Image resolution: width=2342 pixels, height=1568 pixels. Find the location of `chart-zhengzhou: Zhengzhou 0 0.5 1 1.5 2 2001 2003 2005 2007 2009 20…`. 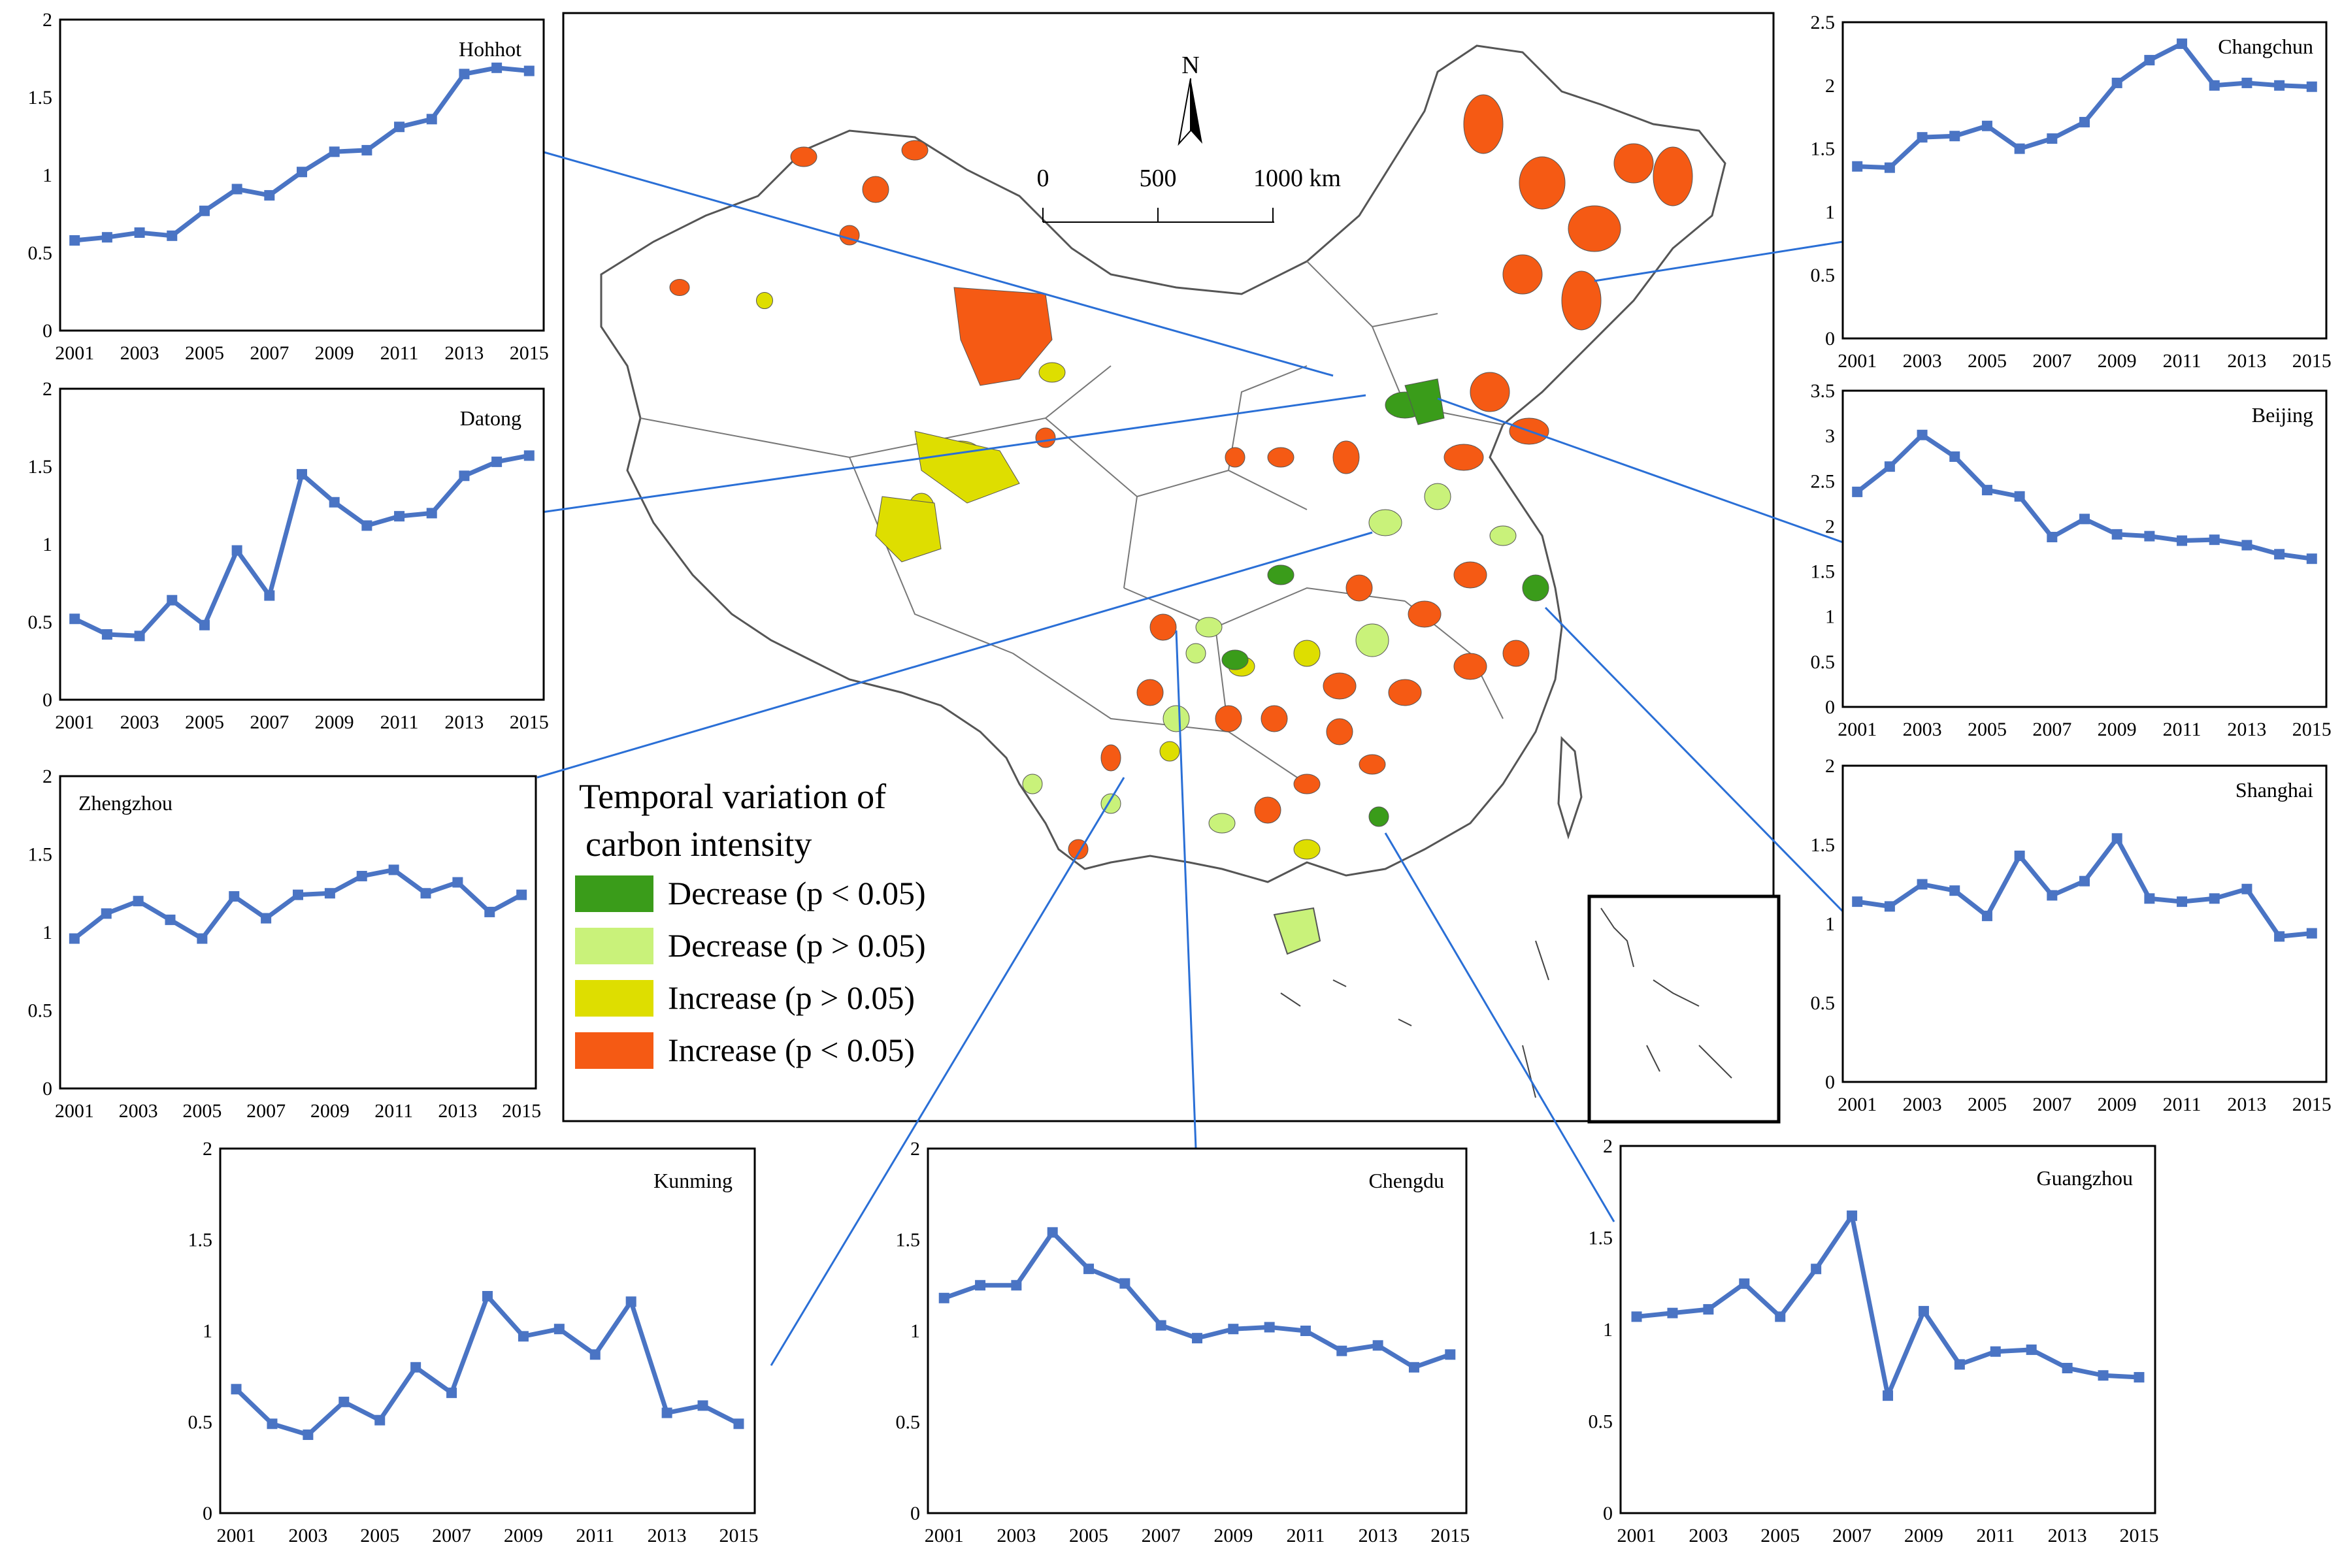

chart-zhengzhou: Zhengzhou 0 0.5 1 1.5 2 2001 2003 2005 2007 2009 20… is located at coordinates (285, 944).